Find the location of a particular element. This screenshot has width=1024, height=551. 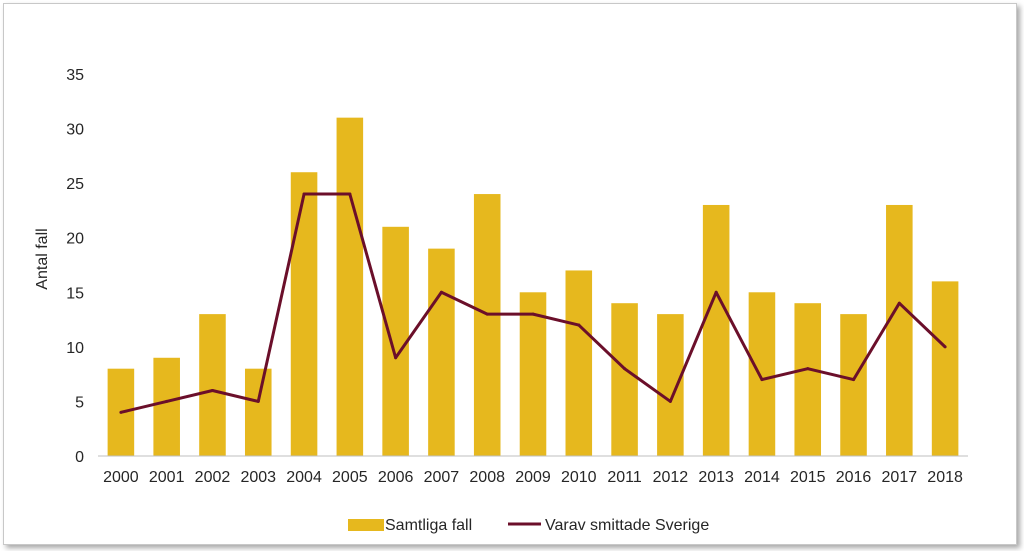

line-point-2010 is located at coordinates (579, 325).